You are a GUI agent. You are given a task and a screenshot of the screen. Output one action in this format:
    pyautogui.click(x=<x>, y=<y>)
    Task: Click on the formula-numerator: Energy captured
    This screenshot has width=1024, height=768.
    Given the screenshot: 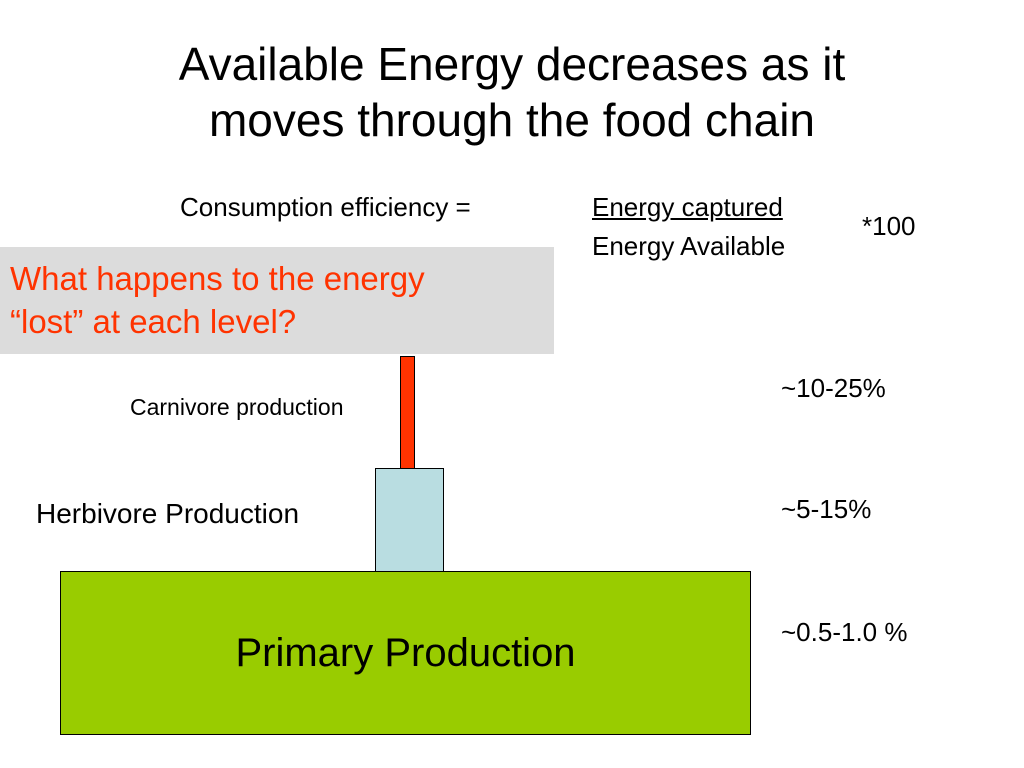 What is the action you would take?
    pyautogui.click(x=687, y=207)
    